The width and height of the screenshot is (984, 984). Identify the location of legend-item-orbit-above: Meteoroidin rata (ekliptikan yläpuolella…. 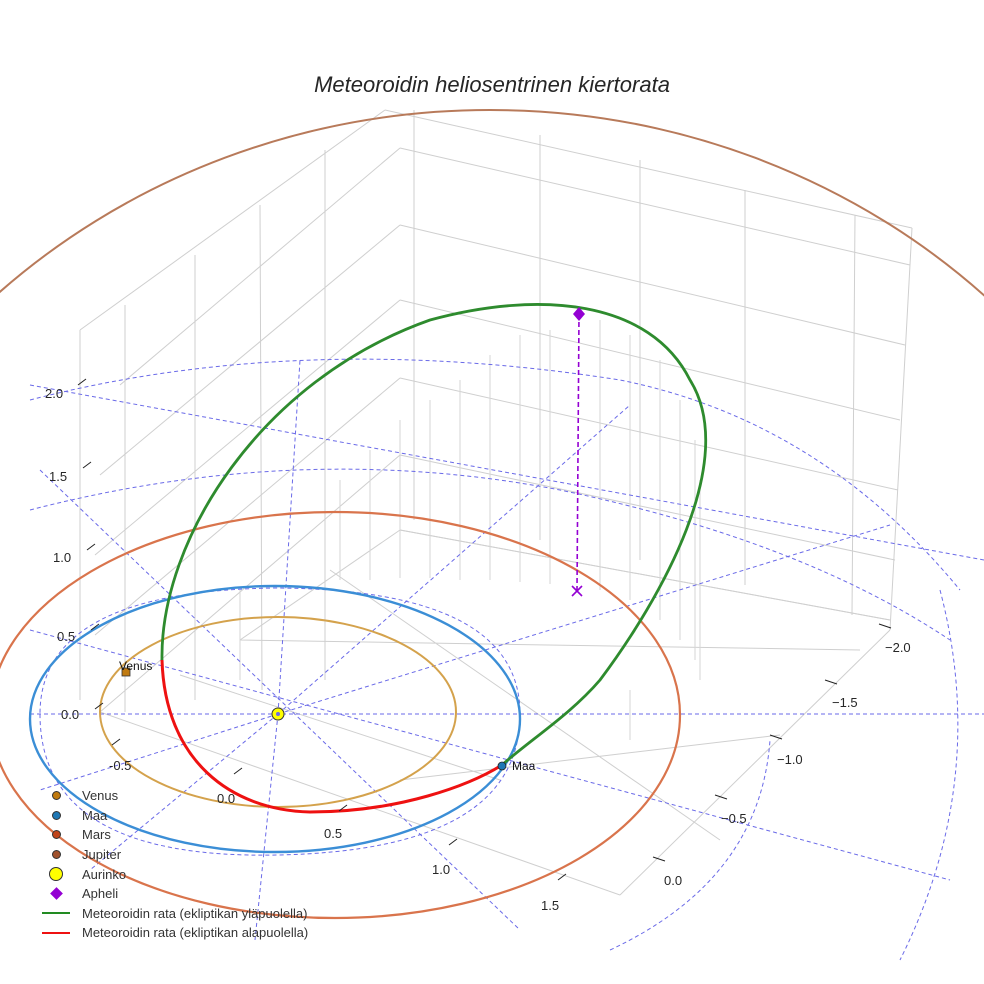
(172, 914).